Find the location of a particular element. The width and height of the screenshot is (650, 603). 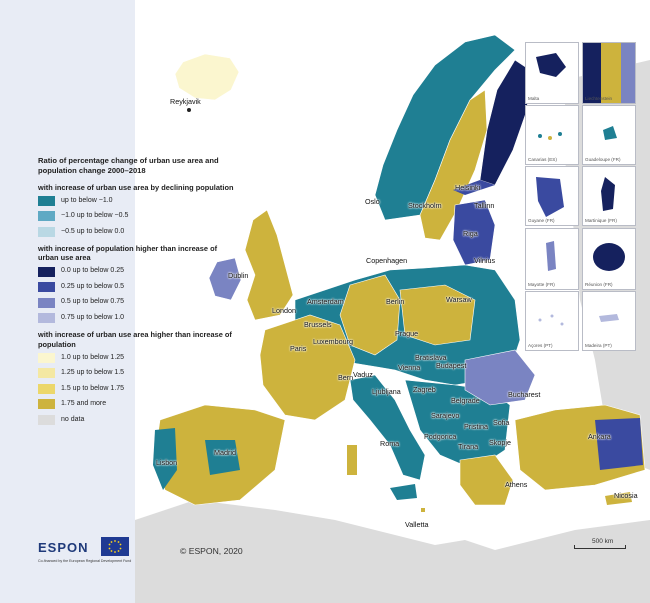

inset-label: Guadeloupe (FR) is located at coordinates (603, 159).